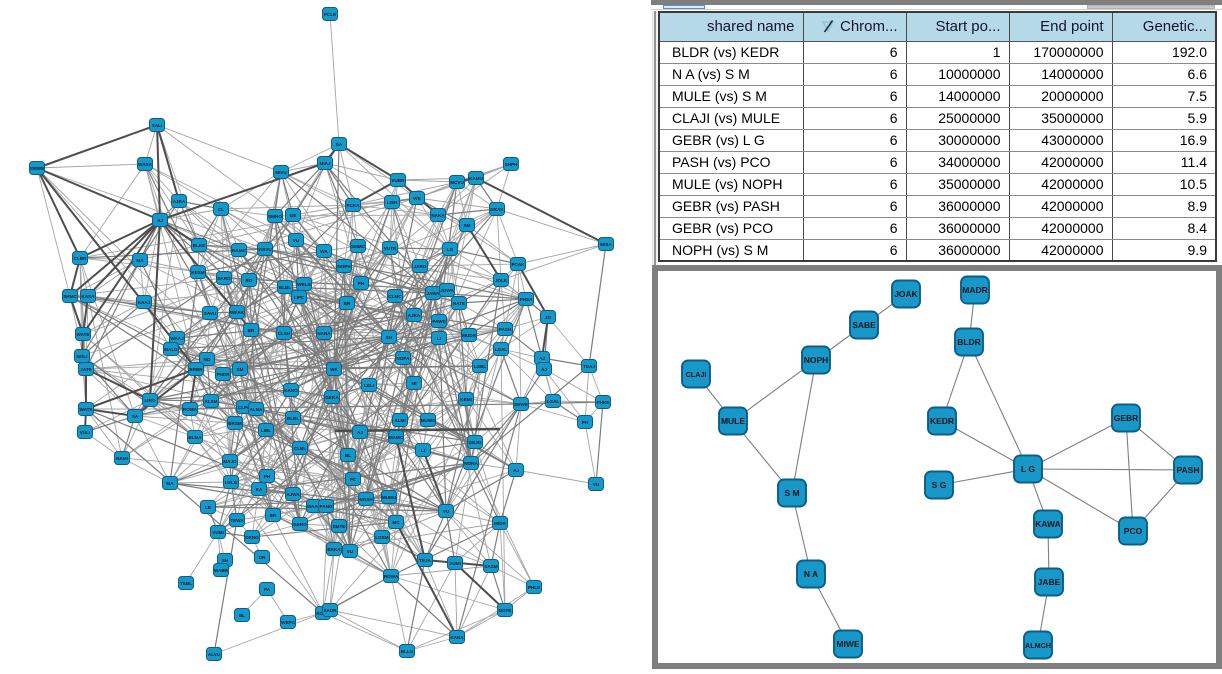 Image resolution: width=1222 pixels, height=674 pixels. I want to click on svg-text: CLAJI, so click(696, 374).